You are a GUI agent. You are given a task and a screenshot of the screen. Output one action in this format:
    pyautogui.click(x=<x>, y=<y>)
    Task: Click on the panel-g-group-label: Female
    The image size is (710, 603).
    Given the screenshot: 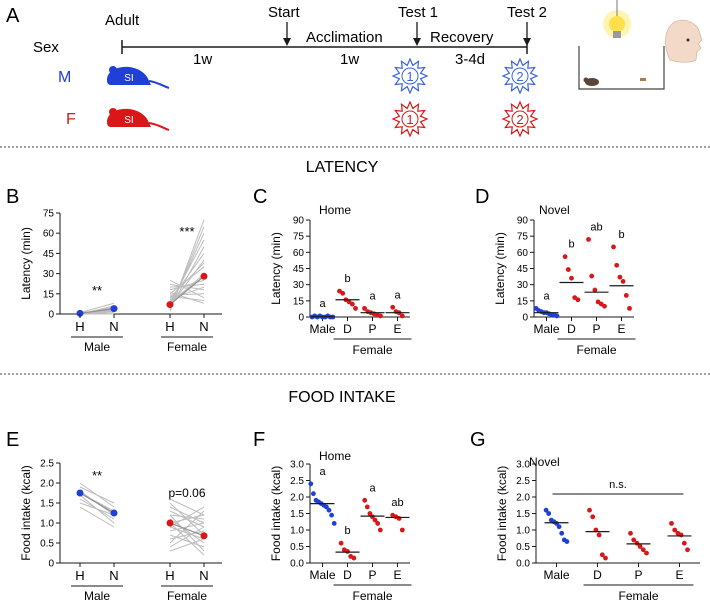 What is the action you would take?
    pyautogui.click(x=638, y=596)
    